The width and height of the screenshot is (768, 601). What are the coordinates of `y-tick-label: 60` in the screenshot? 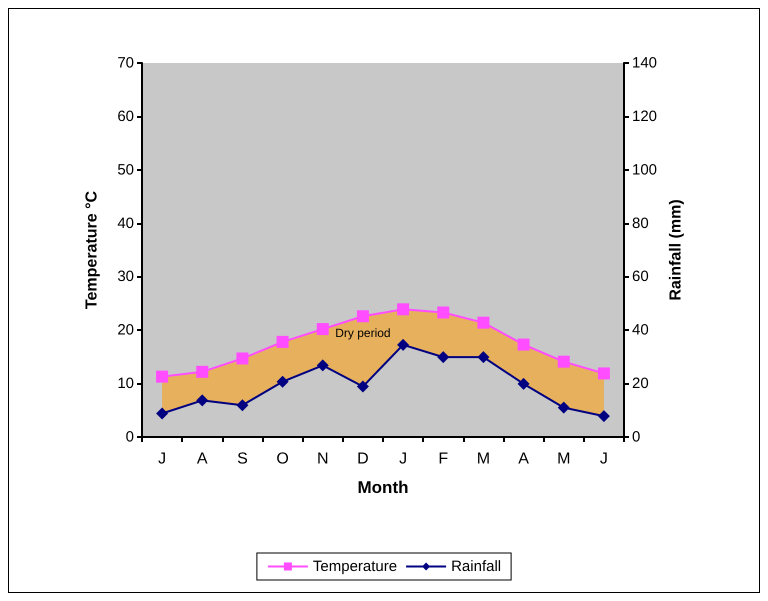 It's located at (125, 116).